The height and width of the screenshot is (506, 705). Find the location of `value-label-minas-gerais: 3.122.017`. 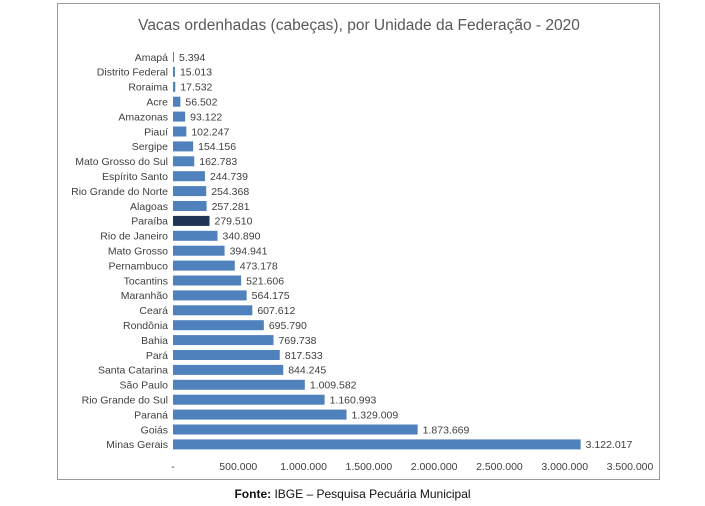

value-label-minas-gerais: 3.122.017 is located at coordinates (609, 445).